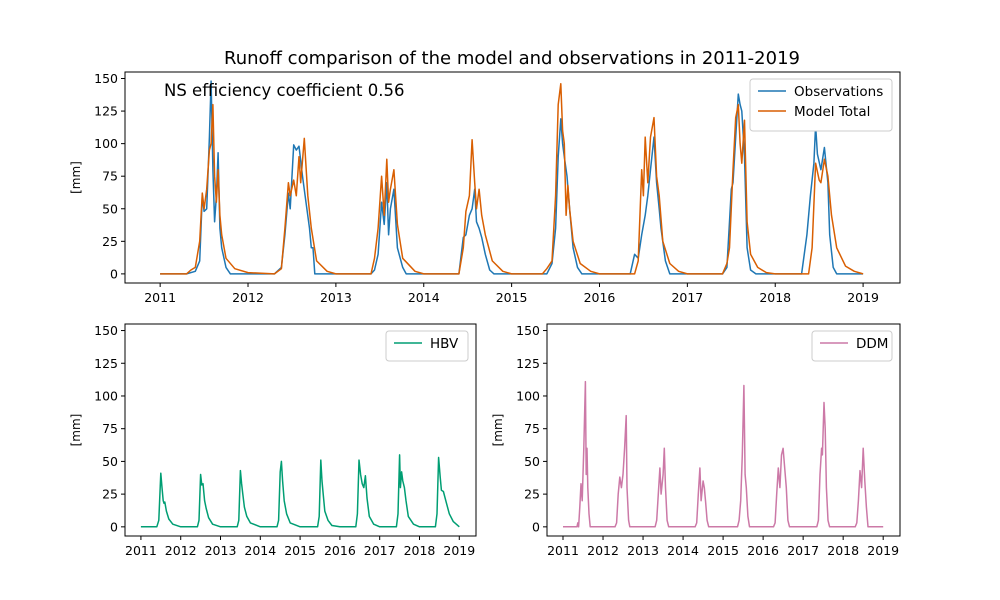  Describe the element at coordinates (872, 344) in the screenshot. I see `legend-entry: DDM` at that location.